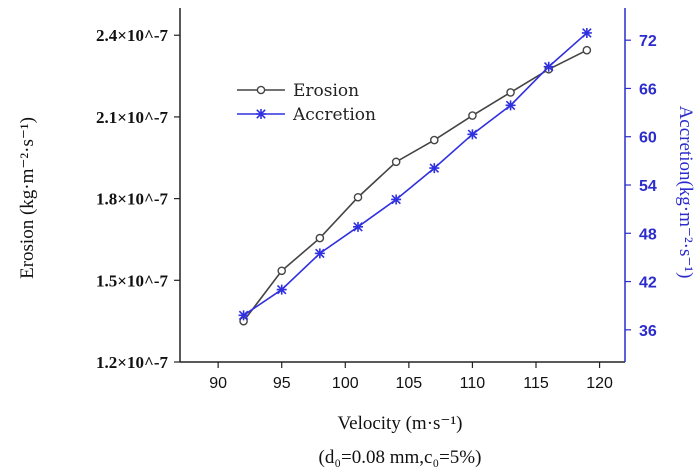 The image size is (700, 474). Describe the element at coordinates (685, 192) in the screenshot. I see `y-axis-title-right: Accretion(kg·m⁻²·s⁻¹)` at that location.